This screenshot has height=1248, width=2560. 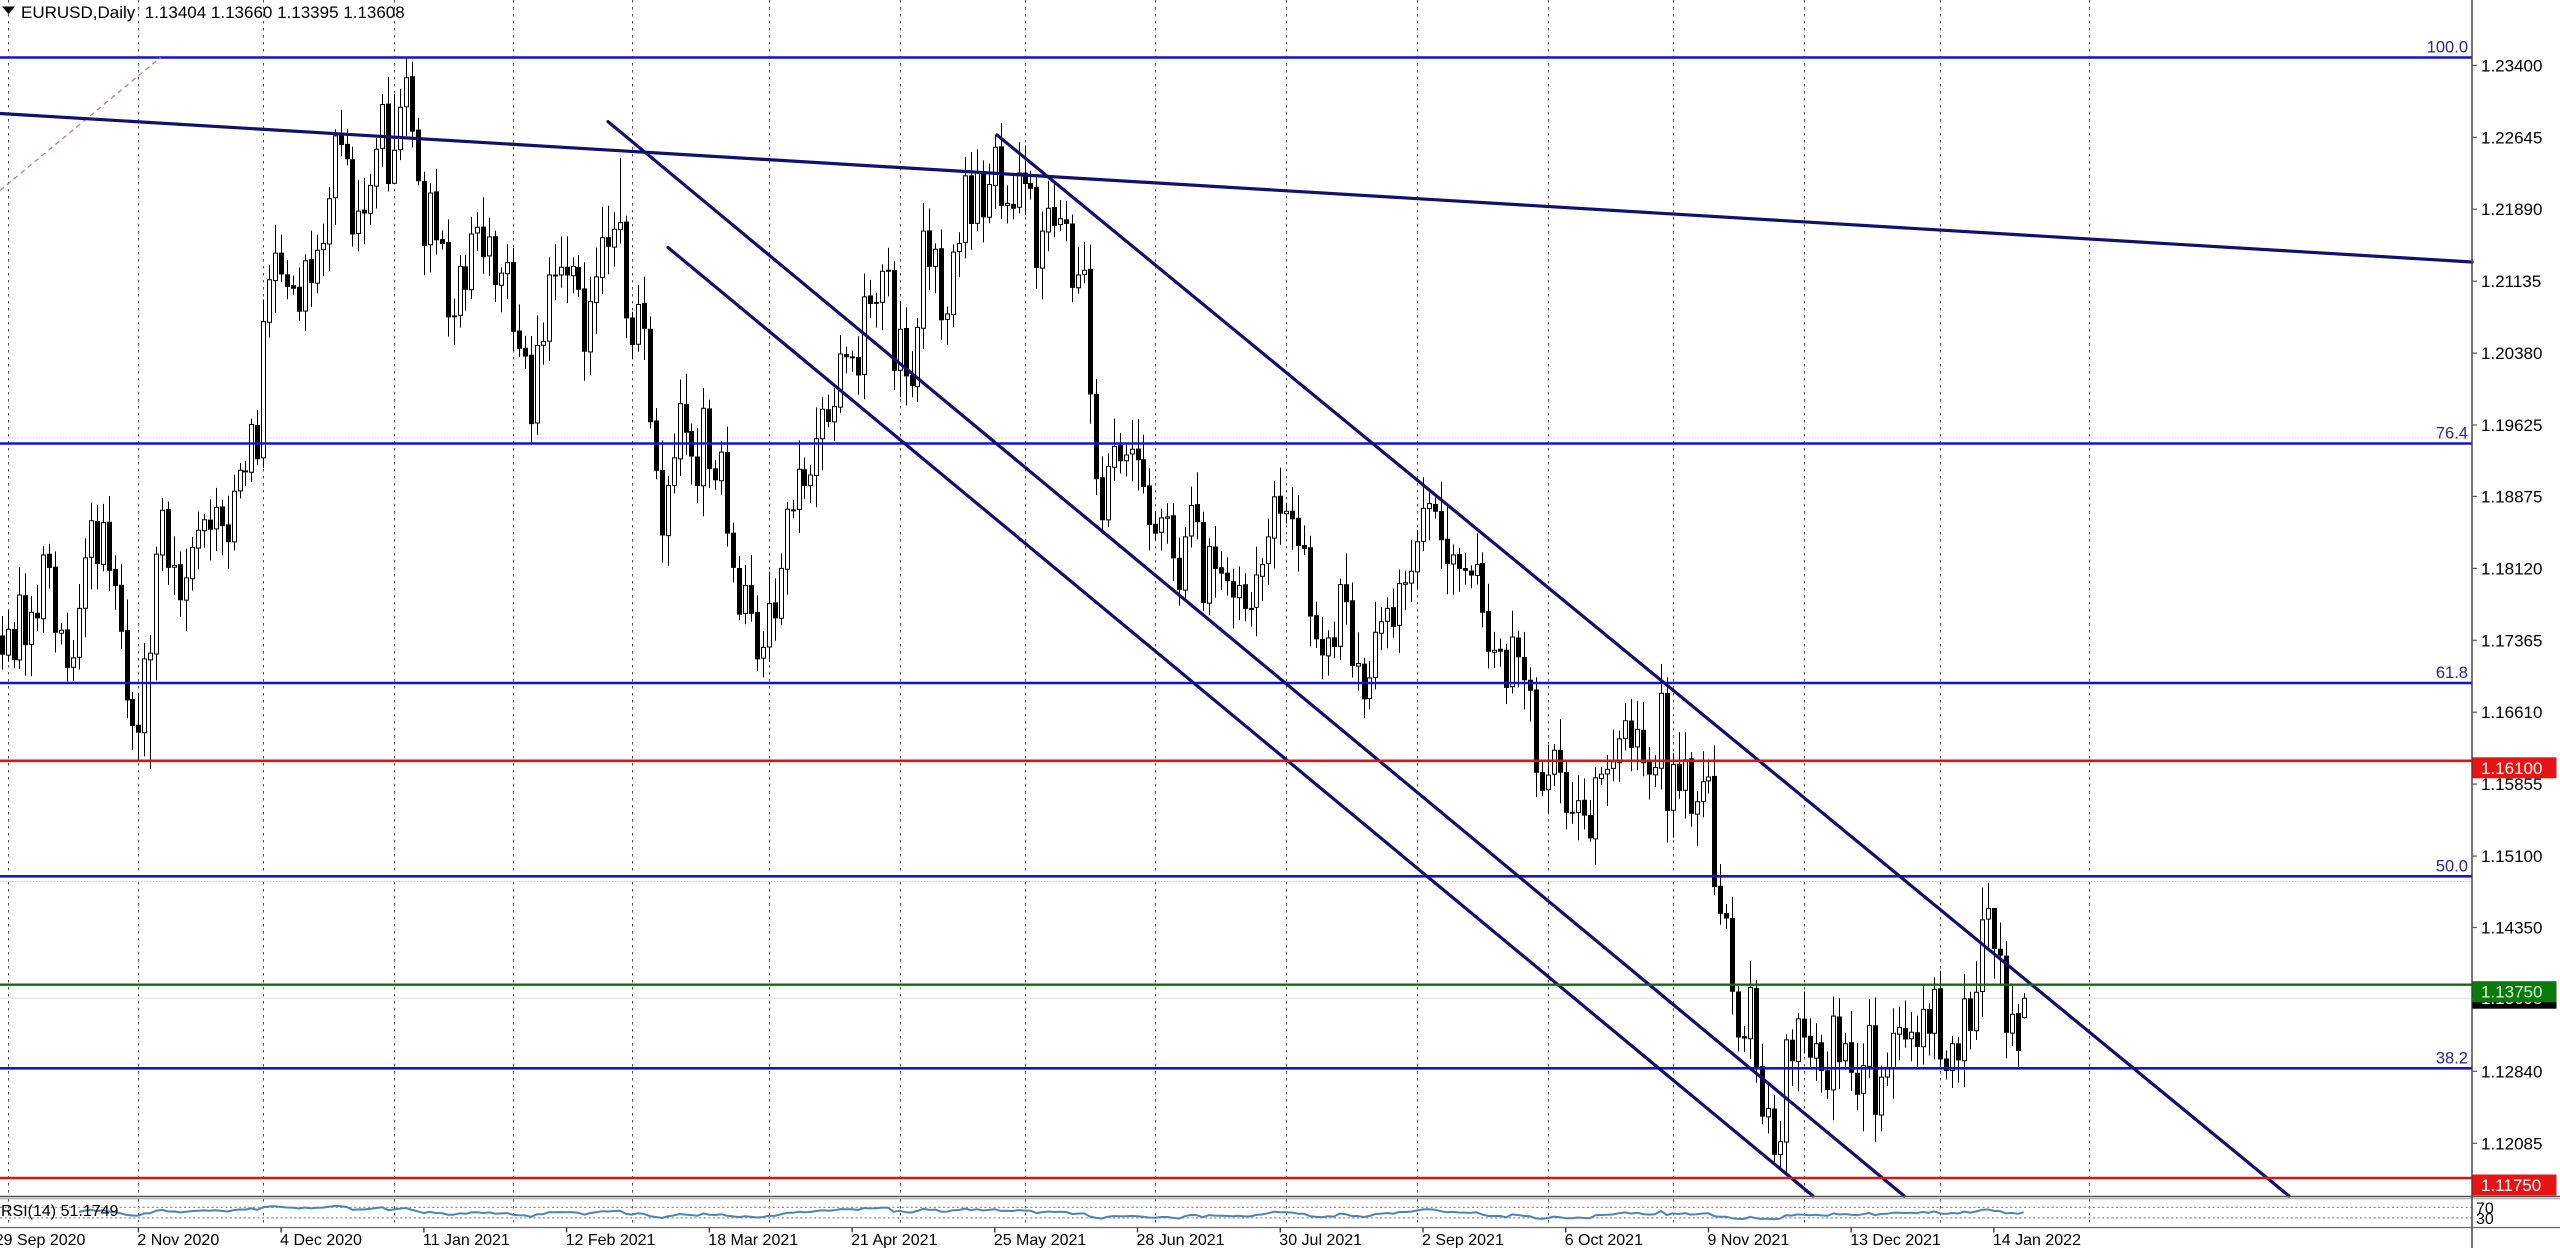 What do you see at coordinates (1604, 1240) in the screenshot?
I see `svg-text: 6 Oct 2021` at bounding box center [1604, 1240].